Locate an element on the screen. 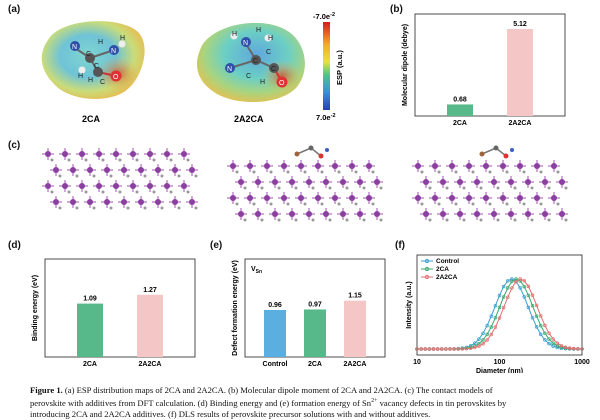  dipole-chart: 0.68 2CA 5.12 2A2CA Molecular dipole (debye) is located at coordinates (484, 70).